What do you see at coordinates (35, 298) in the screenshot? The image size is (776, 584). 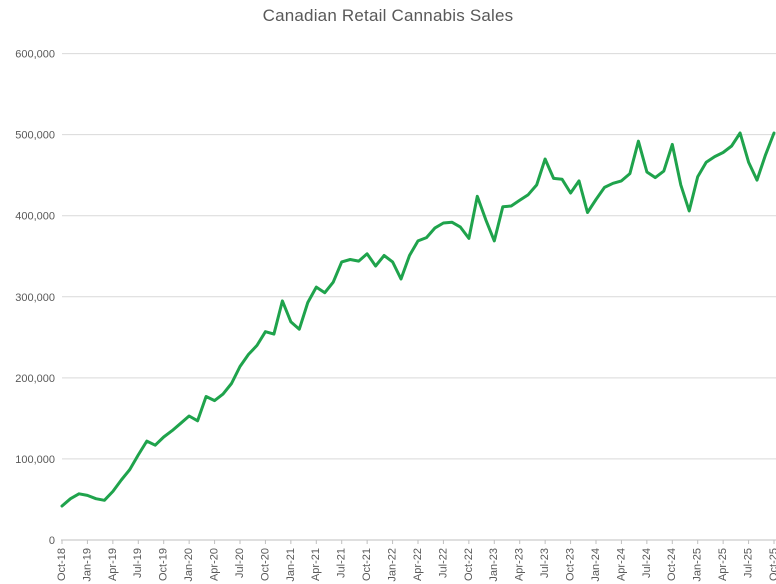 I see `y-axis-label: 300,000` at bounding box center [35, 298].